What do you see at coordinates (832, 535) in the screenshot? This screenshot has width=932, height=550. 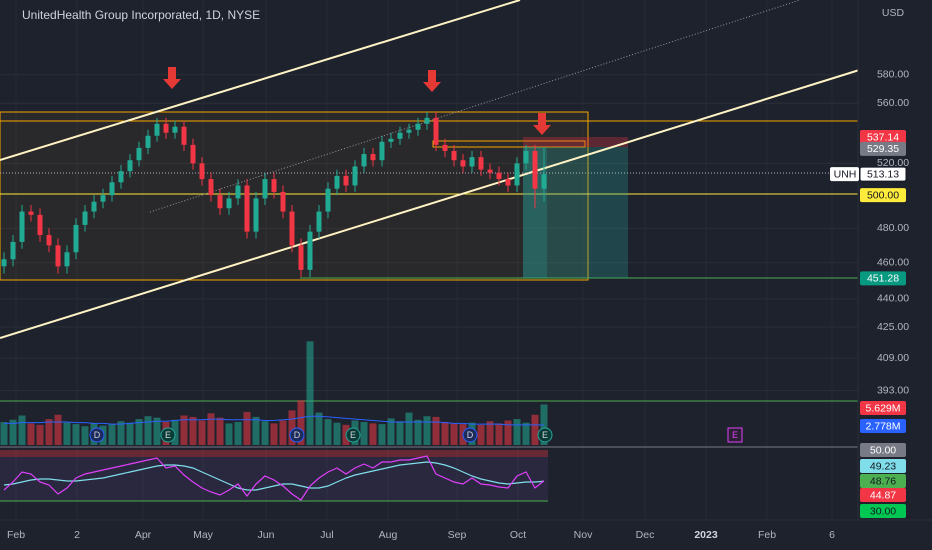 I see `x-tick-label: 6` at bounding box center [832, 535].